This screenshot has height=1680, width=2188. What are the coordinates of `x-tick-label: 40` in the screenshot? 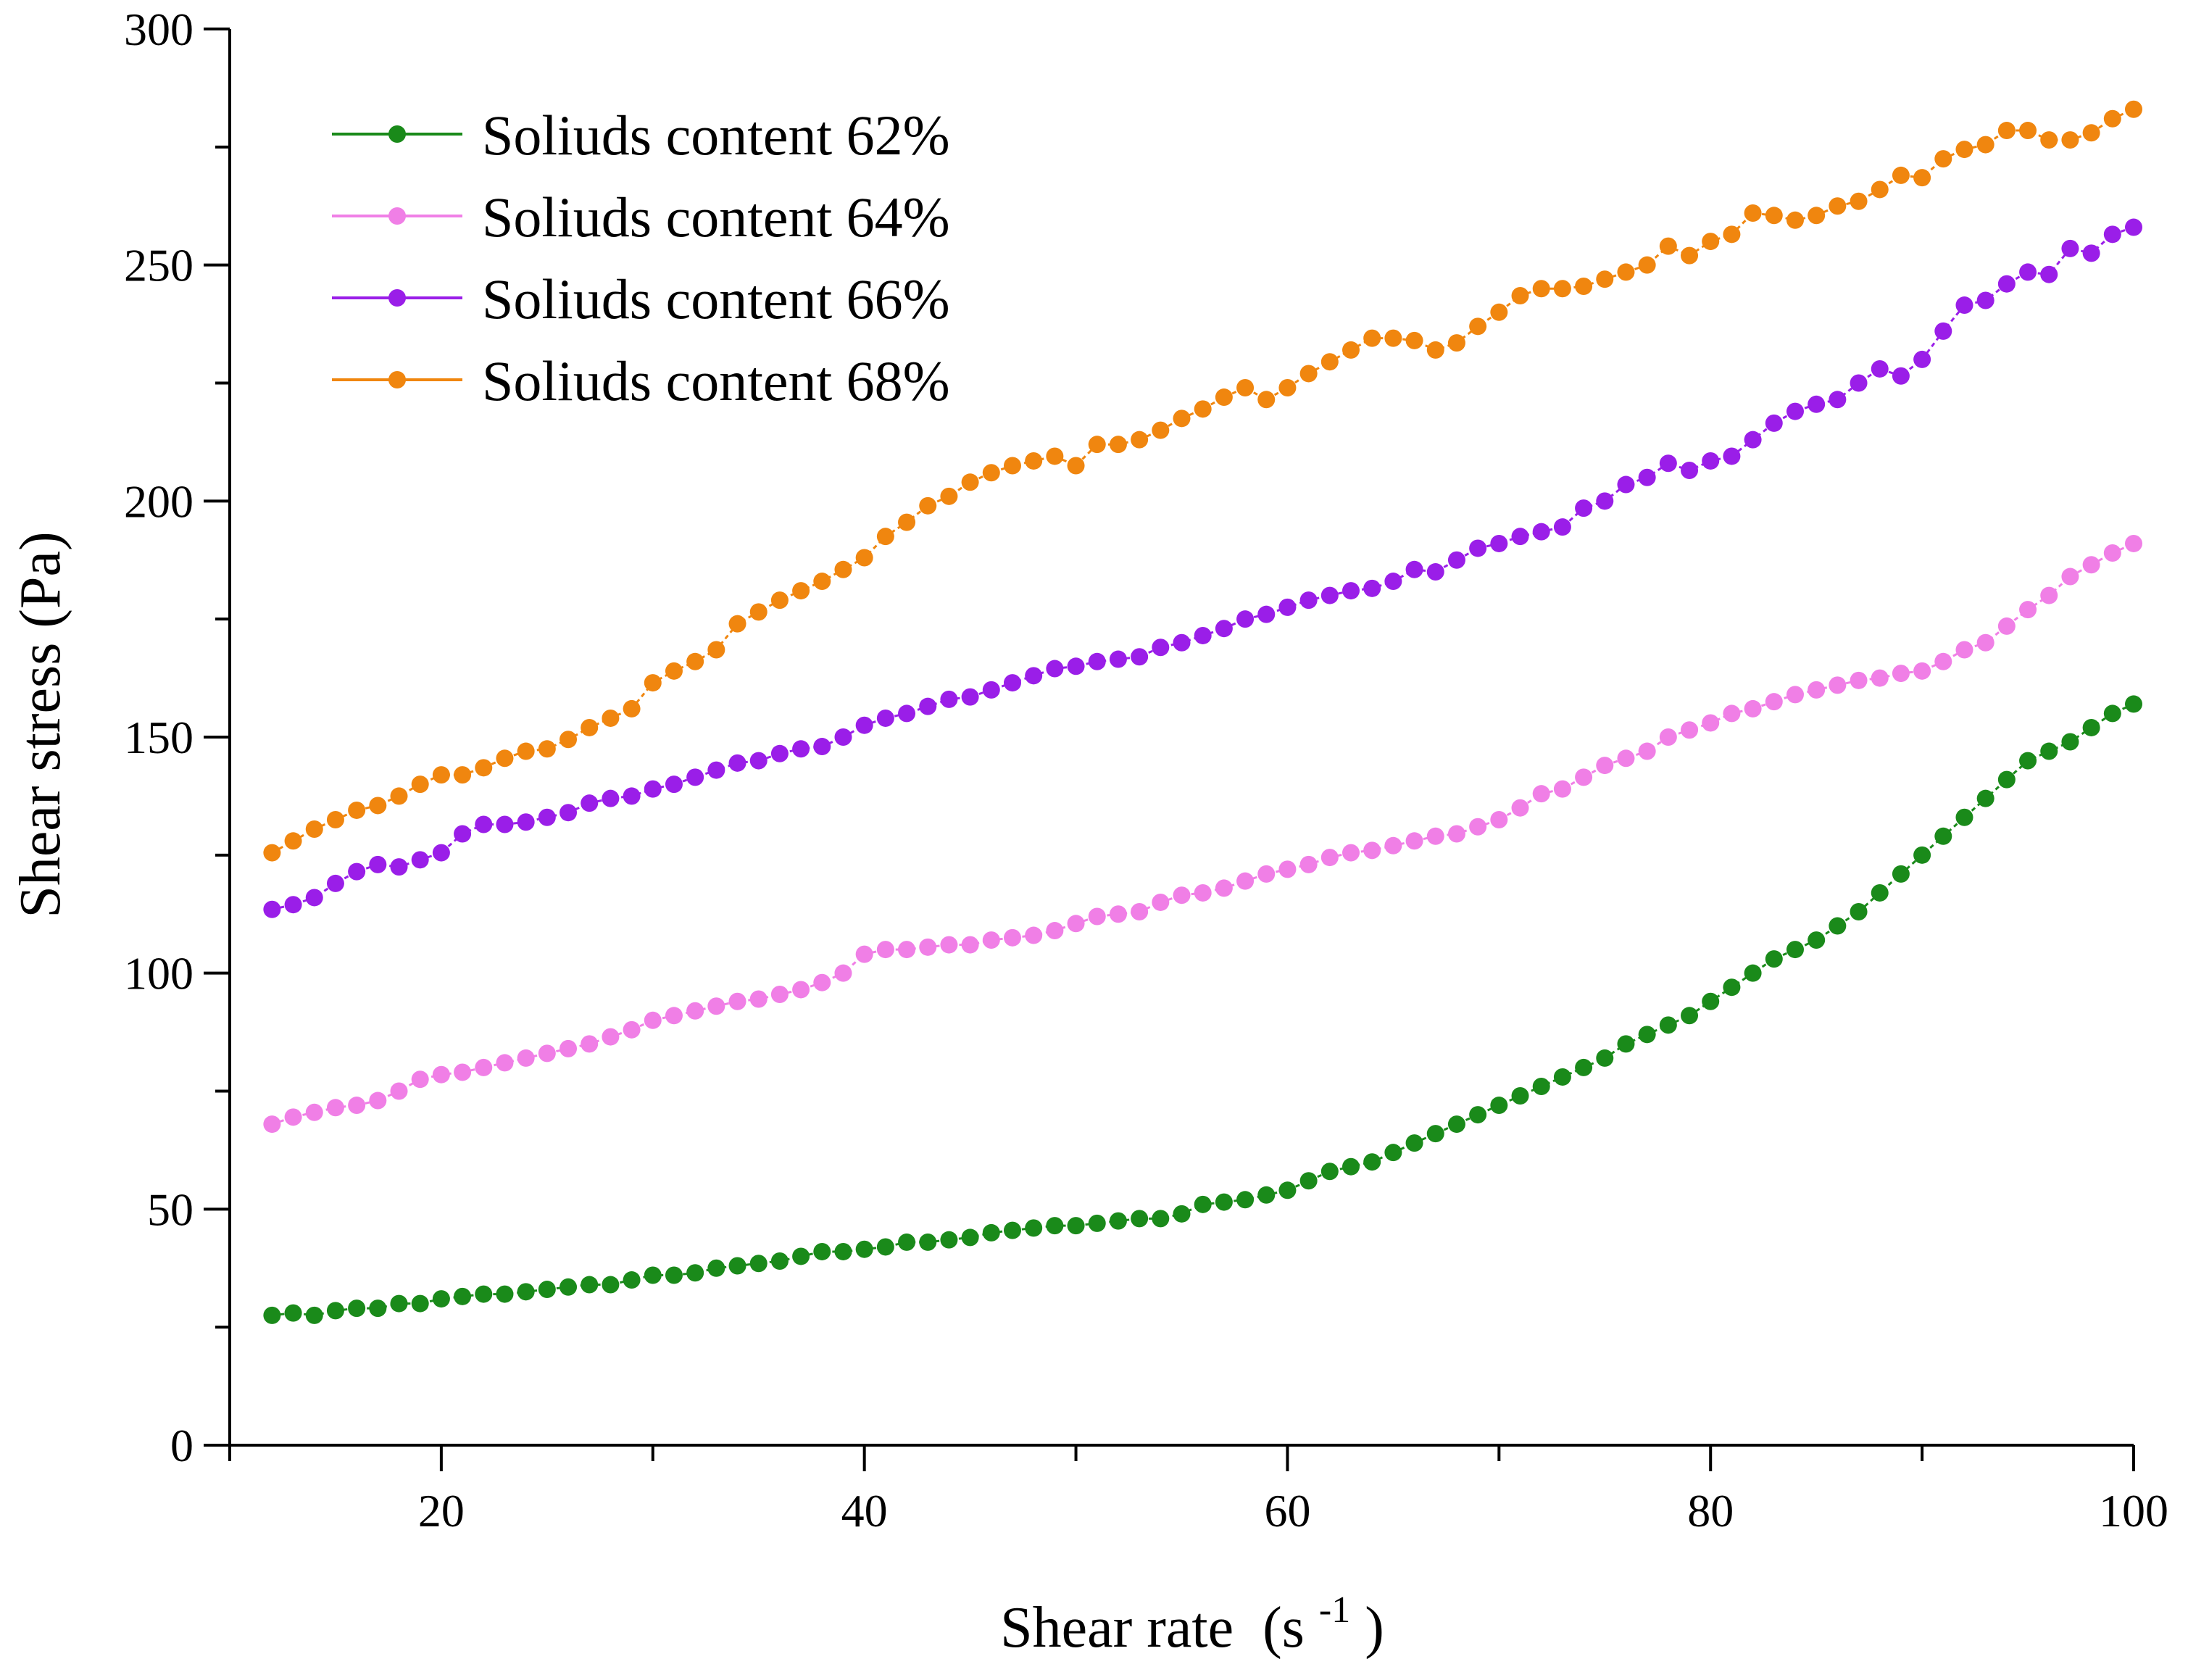 It's located at (864, 1510).